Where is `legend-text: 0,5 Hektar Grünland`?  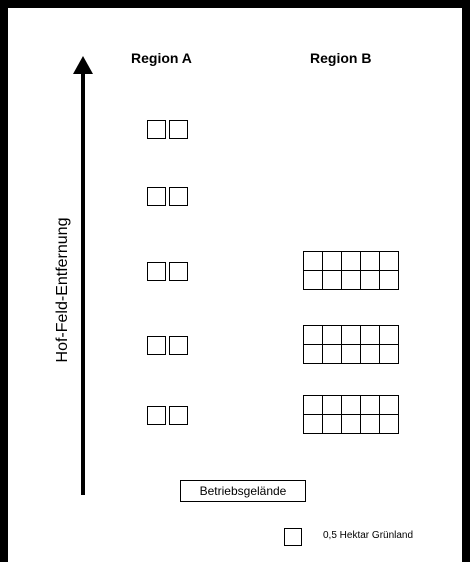 legend-text: 0,5 Hektar Grünland is located at coordinates (368, 535).